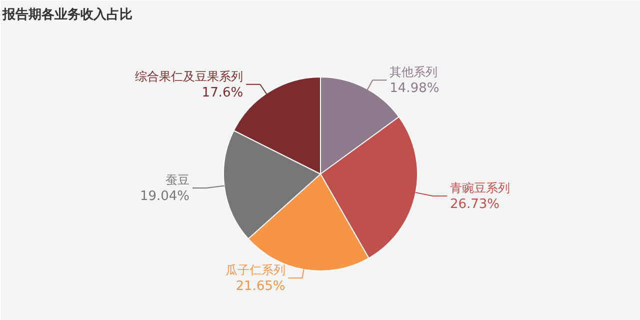  I want to click on data-label: 26.73%, so click(475, 204).